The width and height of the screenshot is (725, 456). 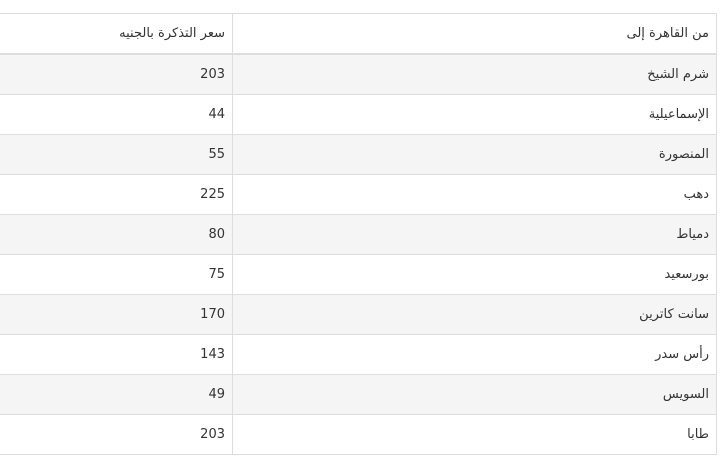 I want to click on destination-cell: شرم الشيخ, so click(x=474, y=74).